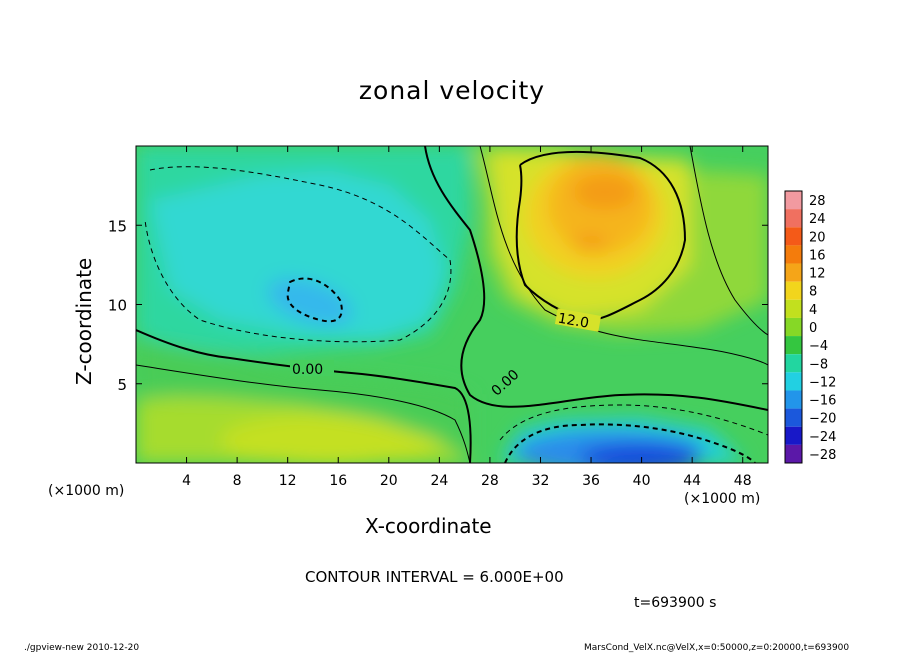  Describe the element at coordinates (818, 346) in the screenshot. I see `colorbar-level-label: −4` at that location.